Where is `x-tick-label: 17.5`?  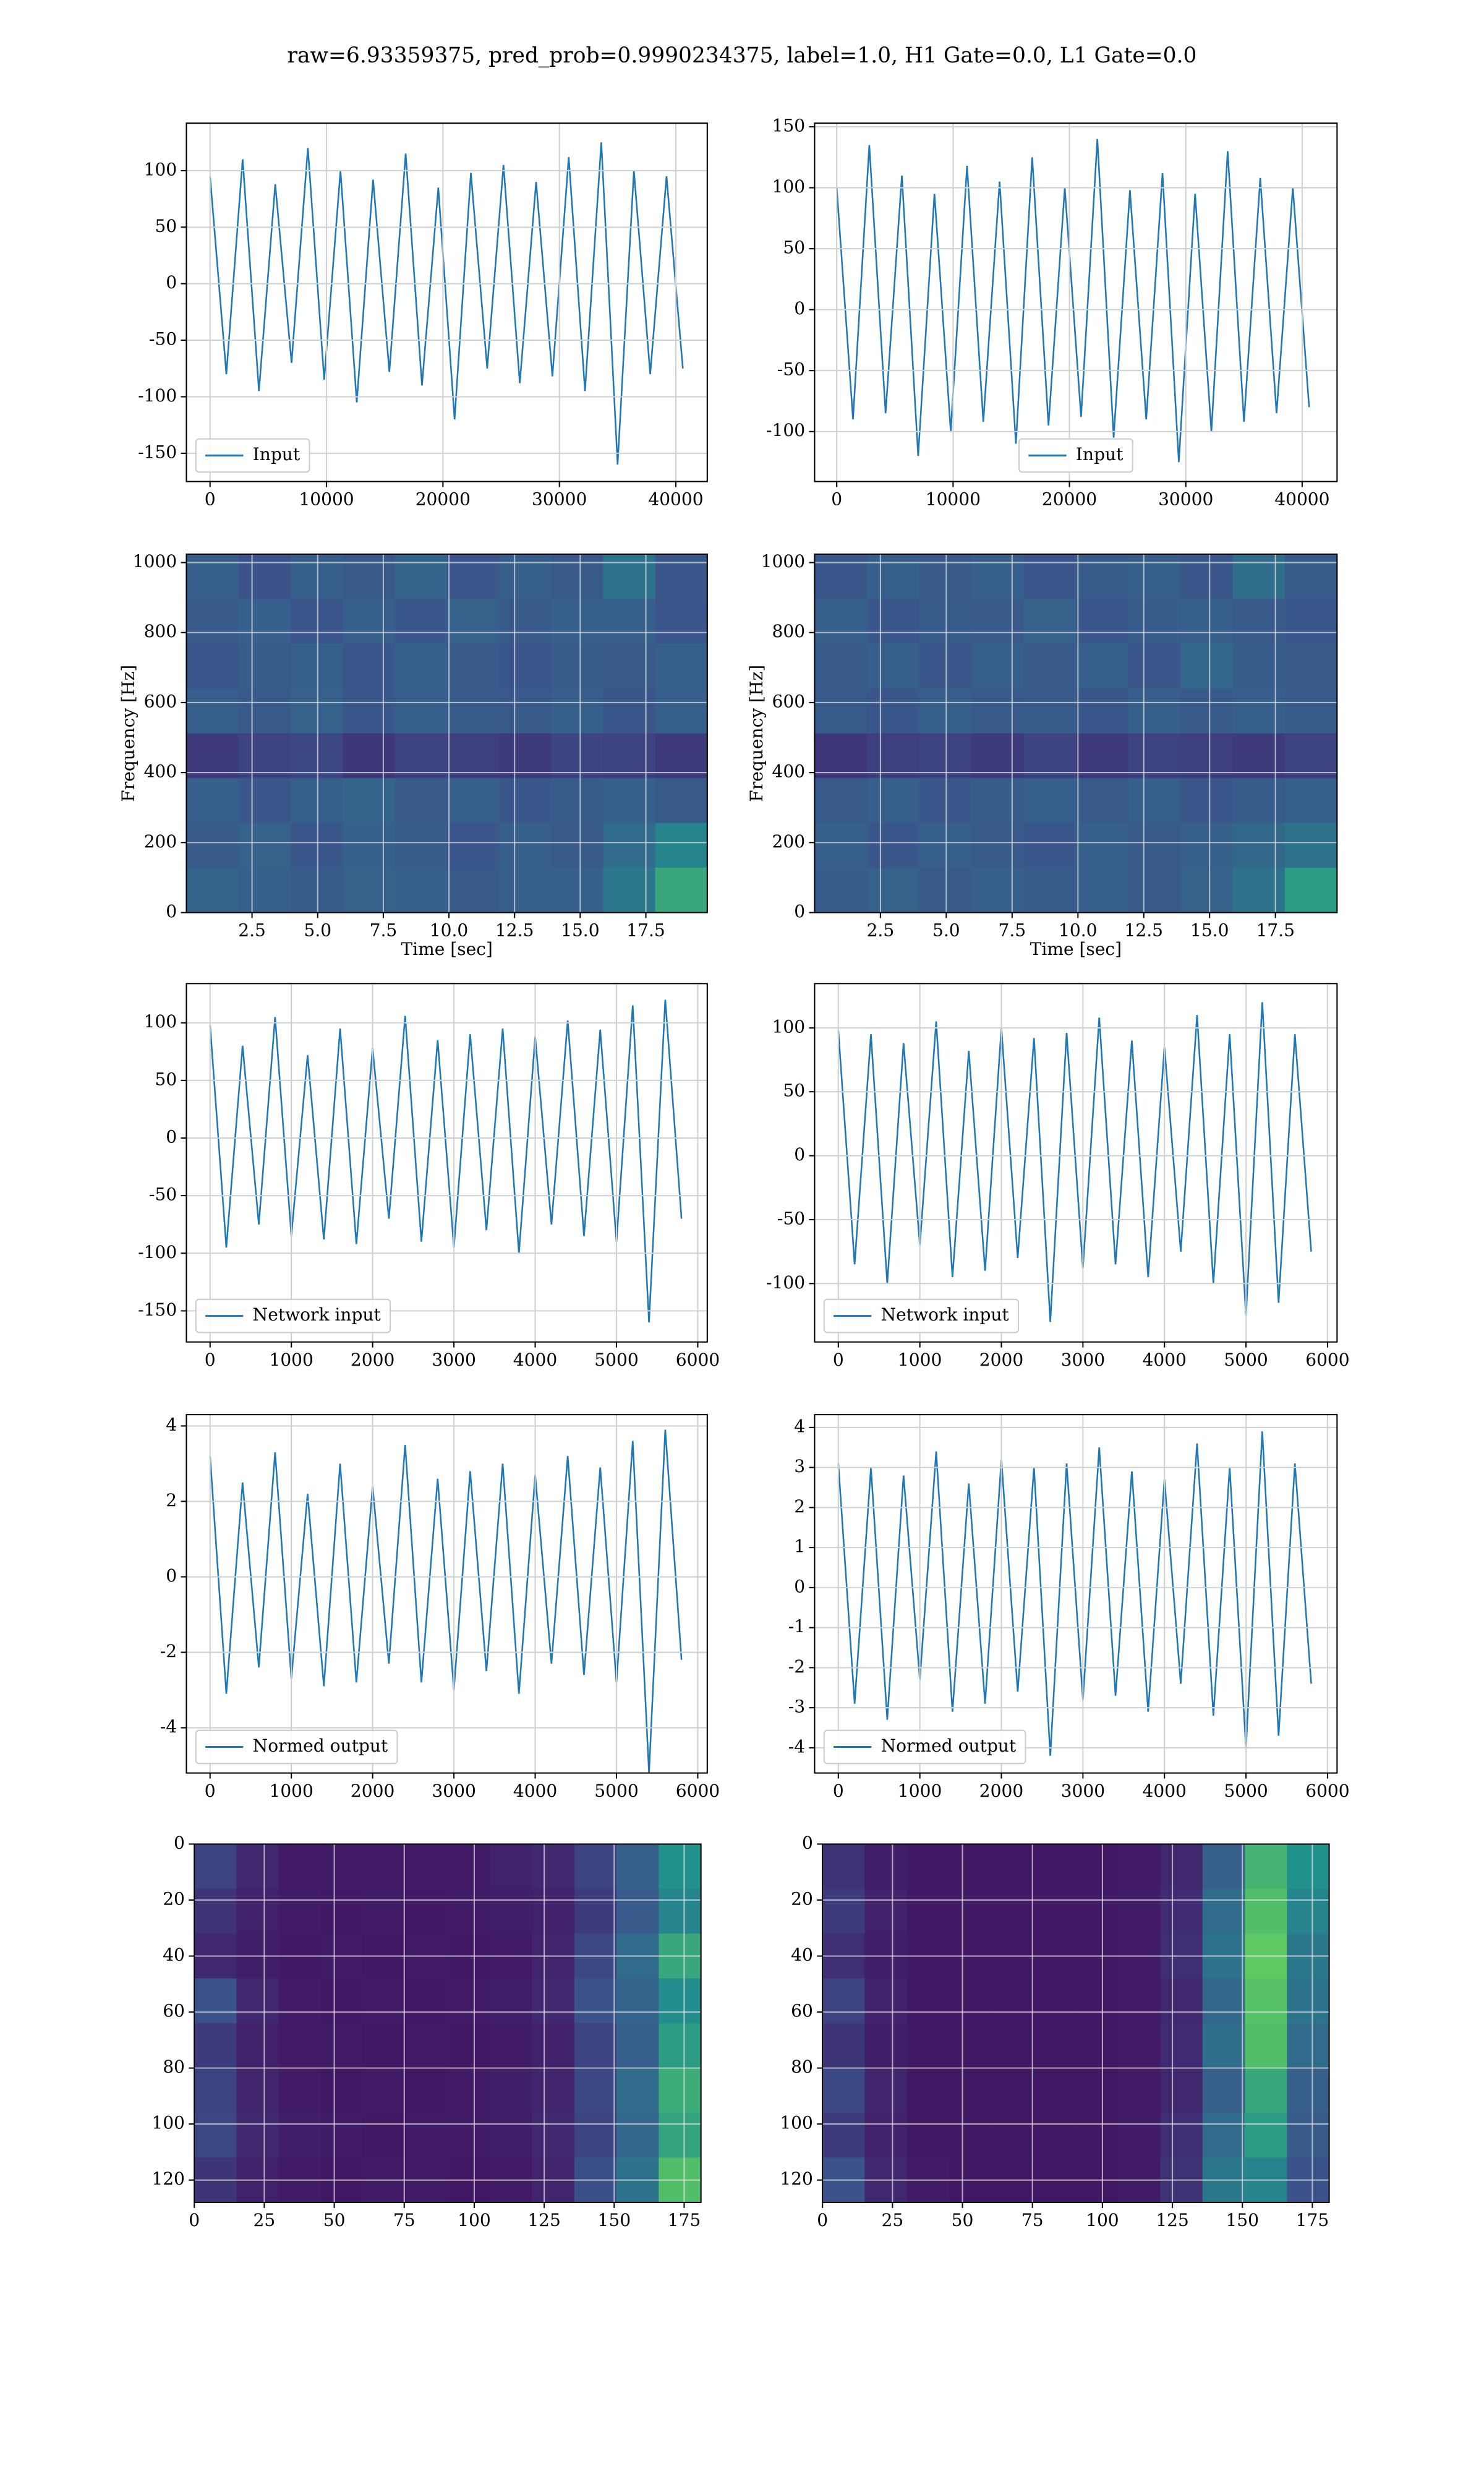
x-tick-label: 17.5 is located at coordinates (1275, 930).